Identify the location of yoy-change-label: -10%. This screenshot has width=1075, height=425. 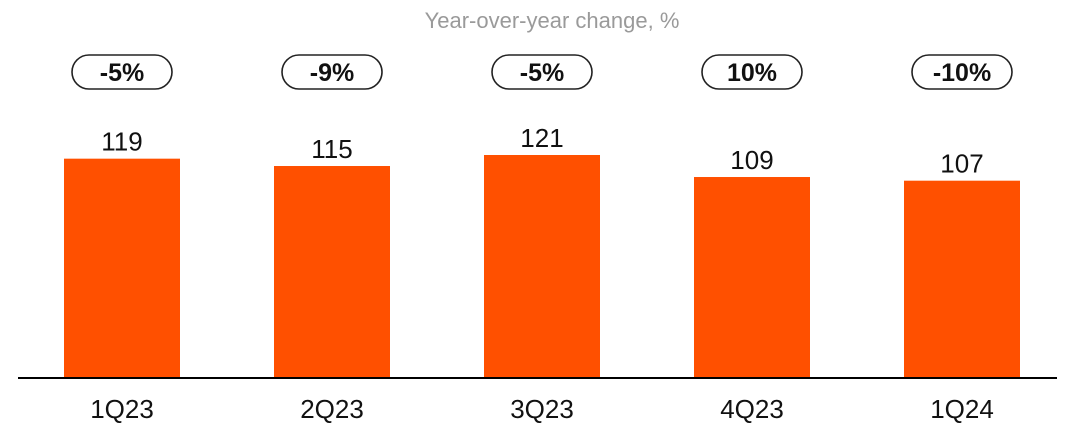
(962, 73).